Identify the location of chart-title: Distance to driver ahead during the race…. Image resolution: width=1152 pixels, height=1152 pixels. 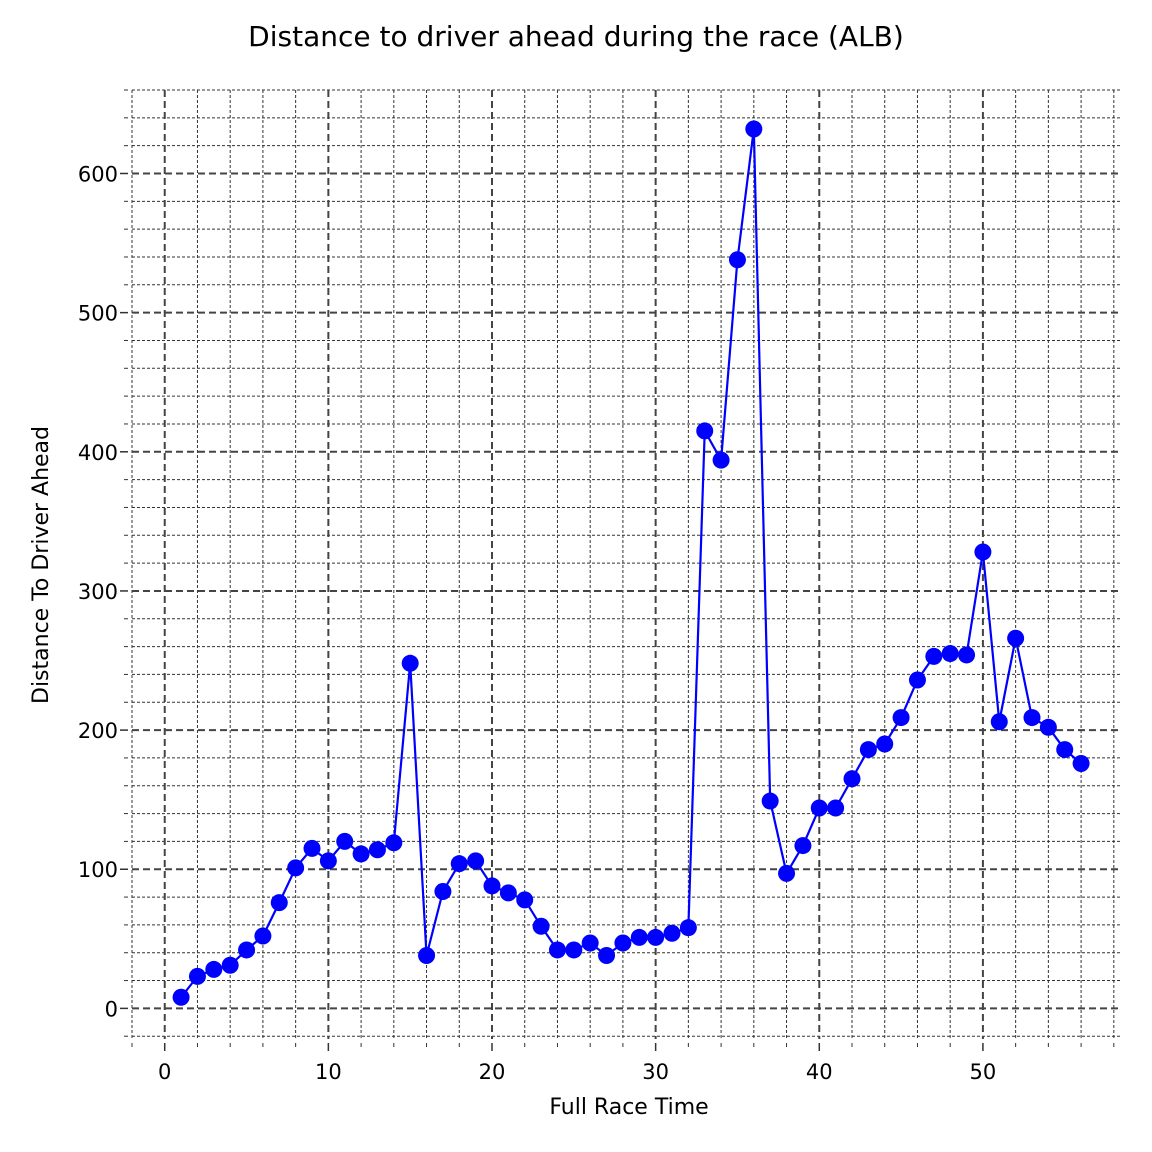
(576, 36).